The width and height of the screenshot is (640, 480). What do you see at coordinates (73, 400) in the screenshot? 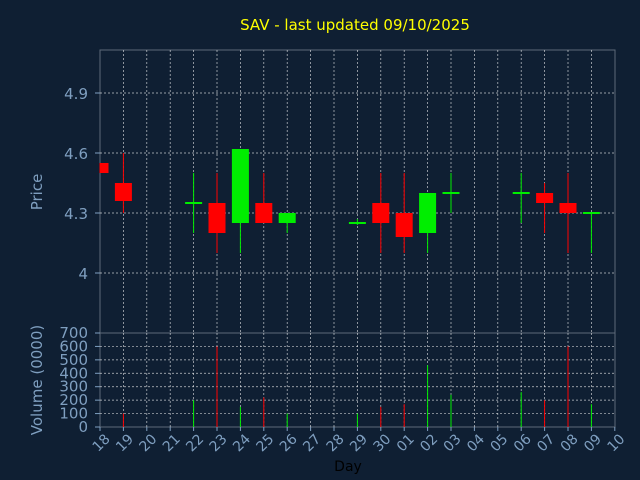
I see `volume-tick-label: 200` at bounding box center [73, 400].